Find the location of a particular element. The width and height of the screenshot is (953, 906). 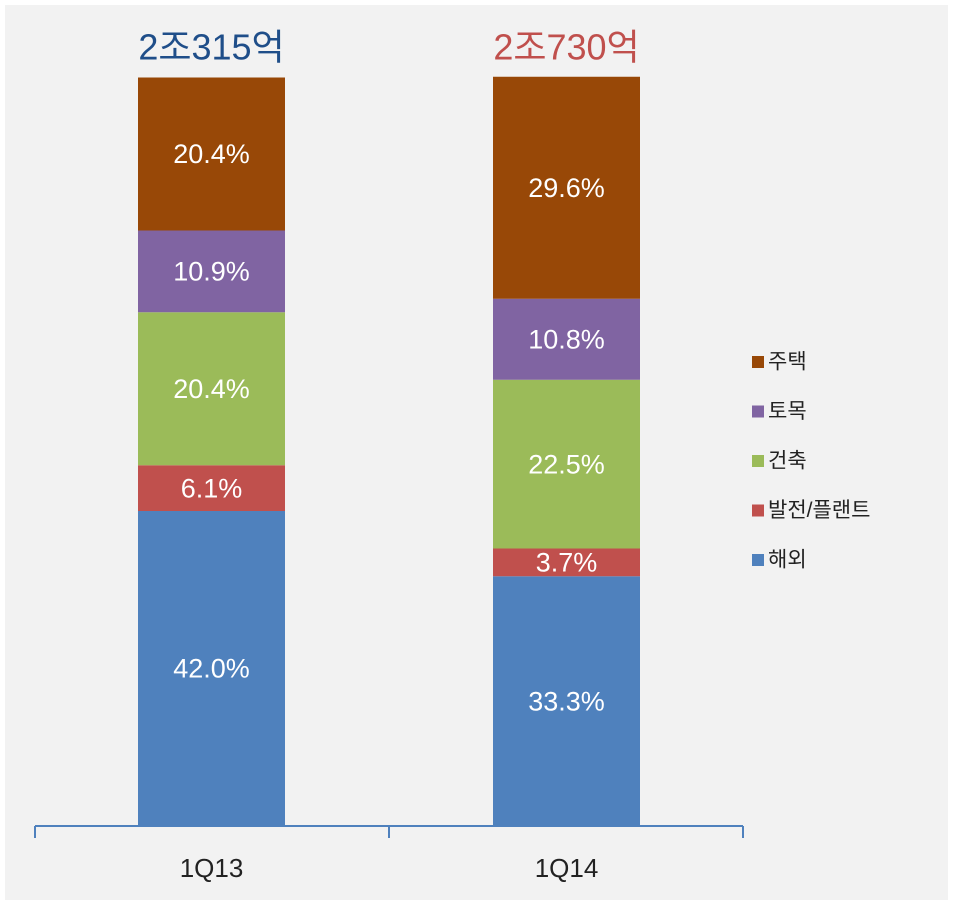

data-label: 6.1% is located at coordinates (212, 488).